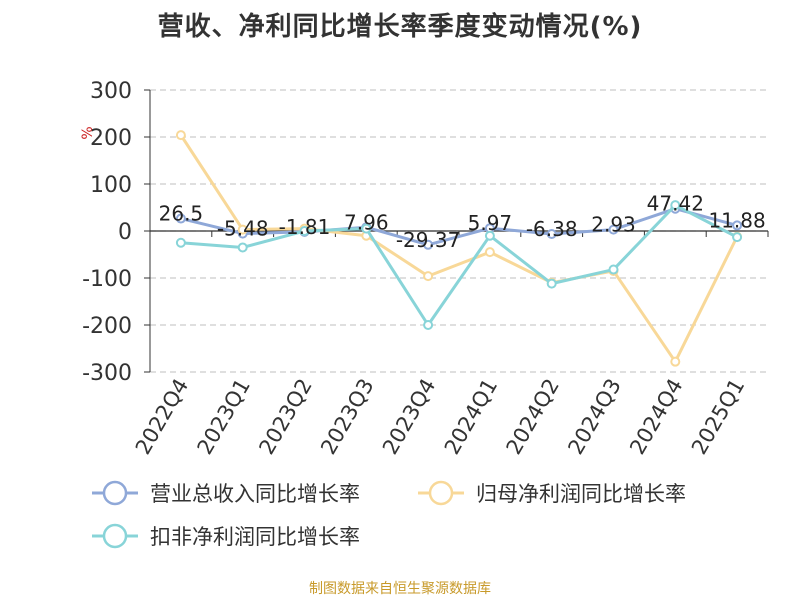 This screenshot has width=800, height=600. I want to click on data-label: -5.48, so click(243, 229).